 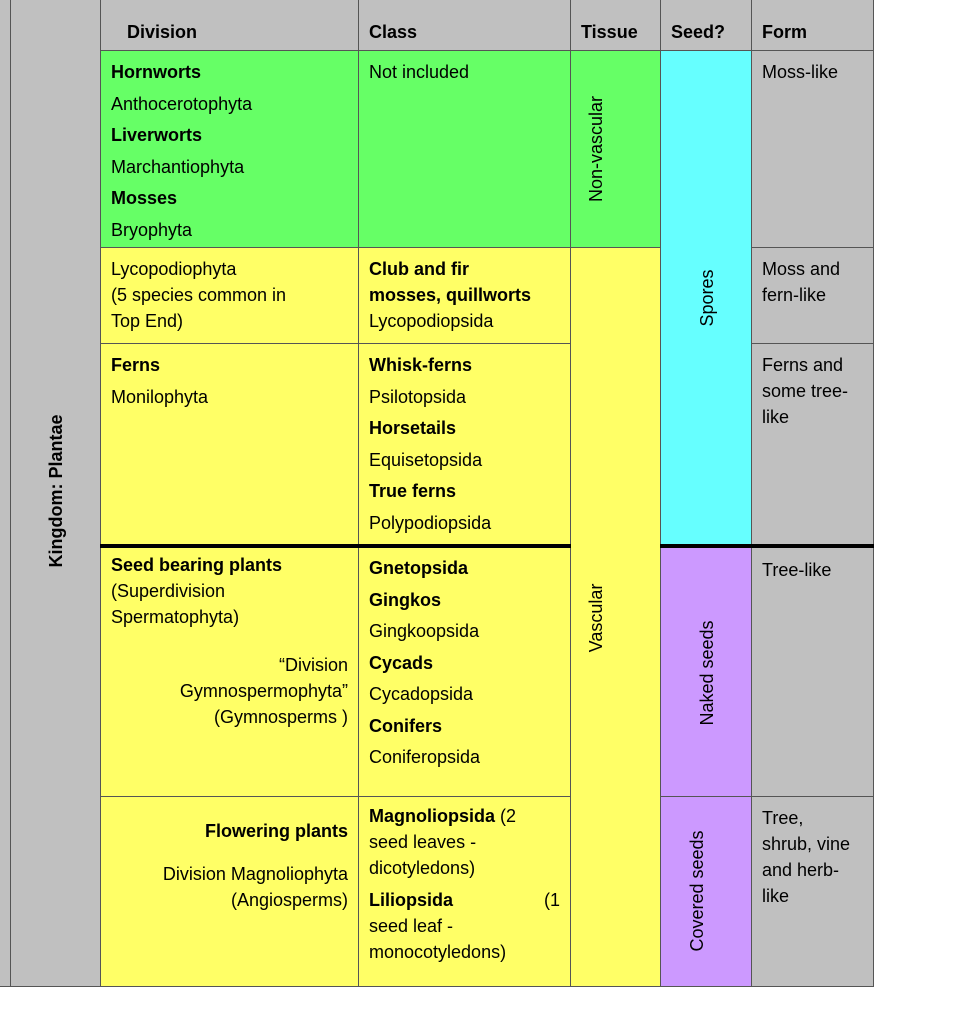 What do you see at coordinates (464, 491) in the screenshot?
I see `text-line: True ferns` at bounding box center [464, 491].